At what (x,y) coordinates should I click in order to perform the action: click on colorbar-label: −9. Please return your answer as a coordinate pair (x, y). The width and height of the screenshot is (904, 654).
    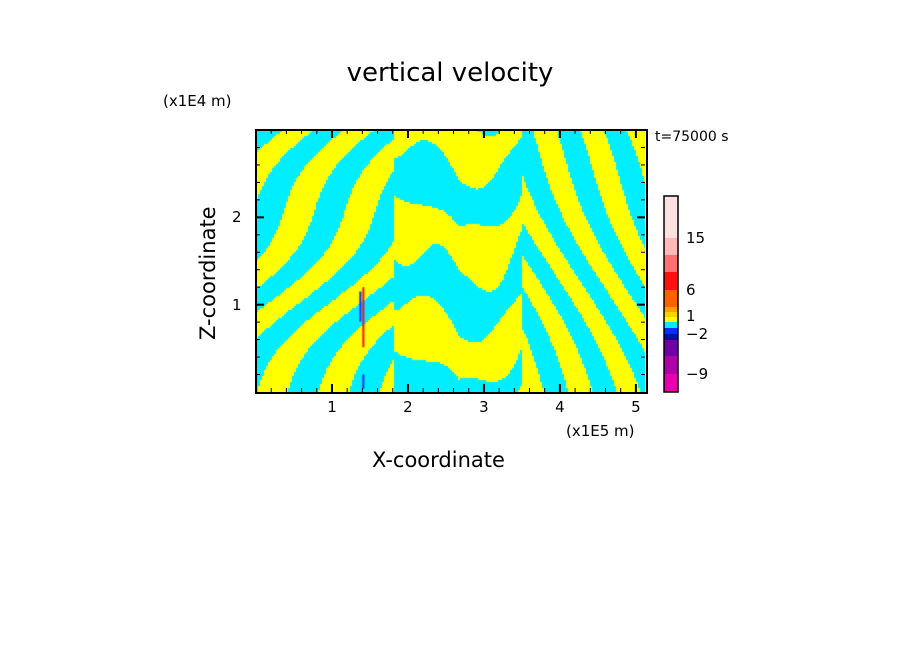
    Looking at the image, I should click on (697, 374).